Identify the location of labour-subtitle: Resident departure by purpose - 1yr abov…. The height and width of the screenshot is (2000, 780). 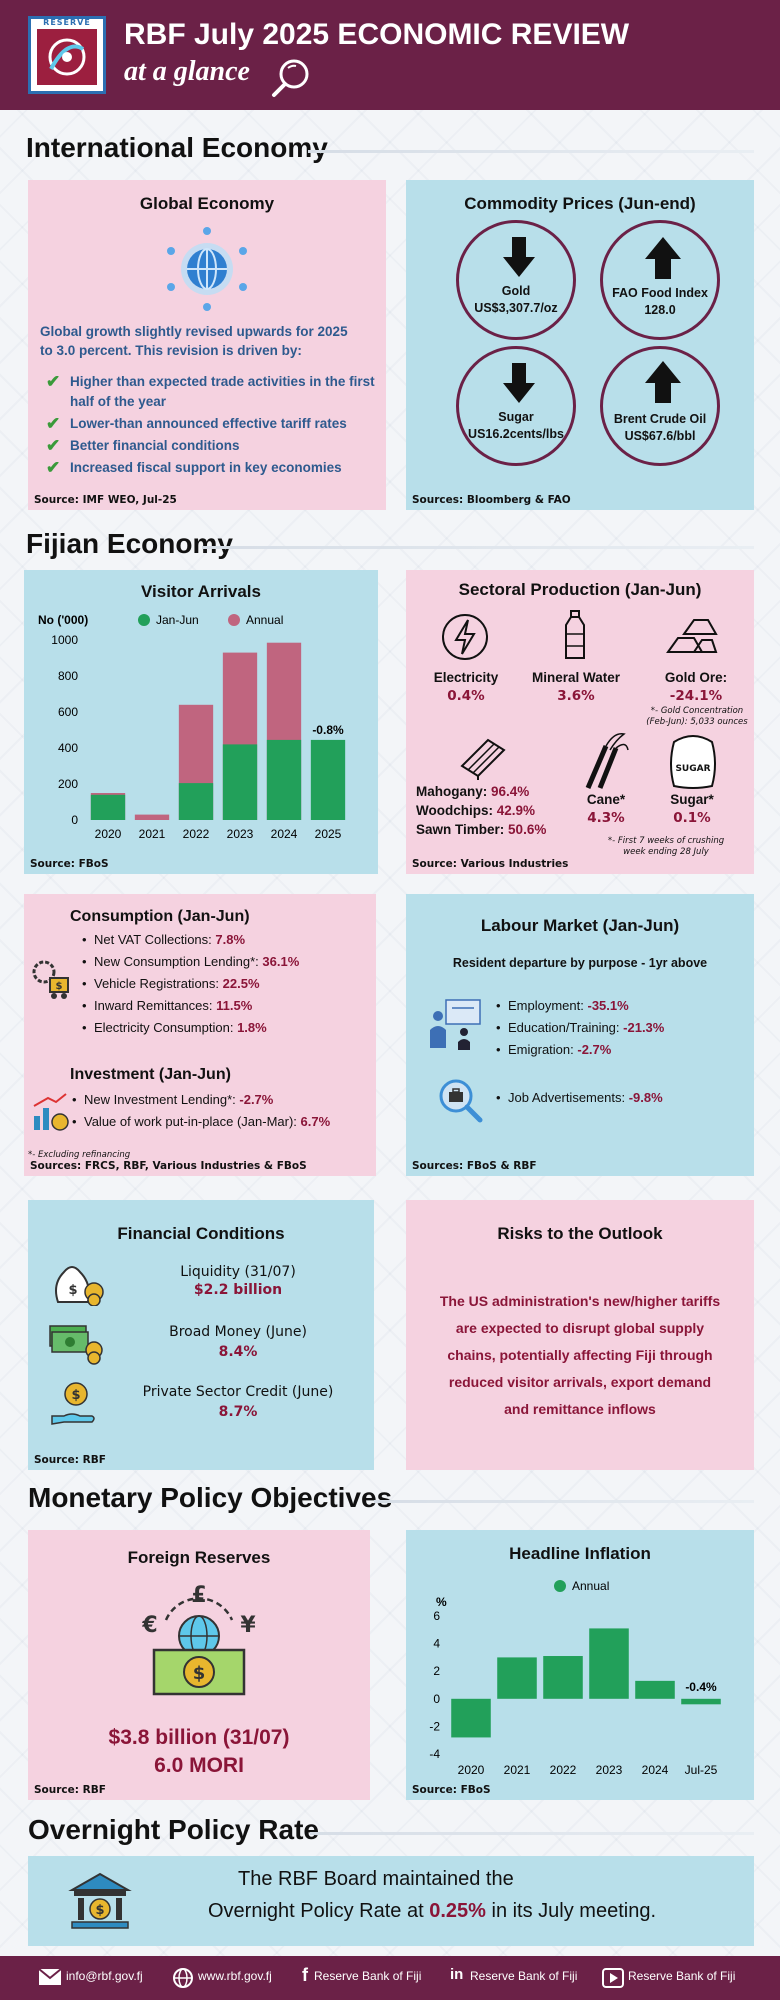
(580, 963).